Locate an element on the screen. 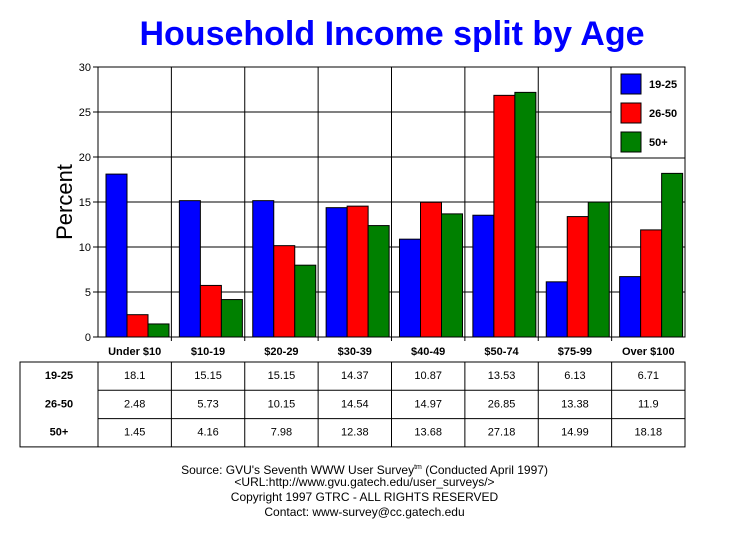  legend-label: 50+ is located at coordinates (658, 143).